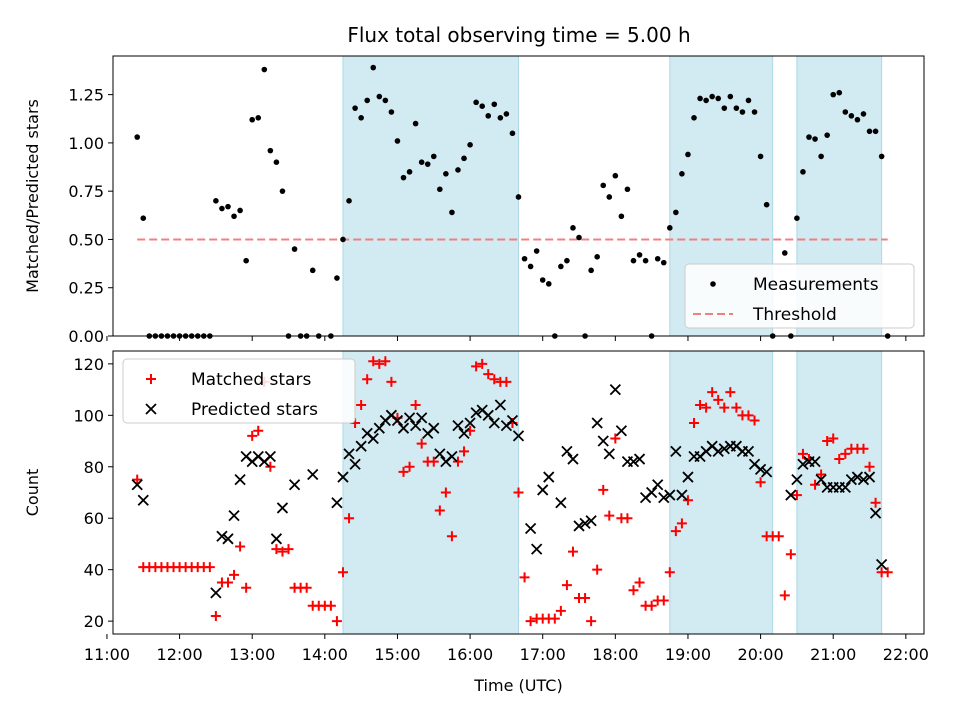 This screenshot has height=720, width=960. I want to click on y-tick-label: 80, so click(94, 467).